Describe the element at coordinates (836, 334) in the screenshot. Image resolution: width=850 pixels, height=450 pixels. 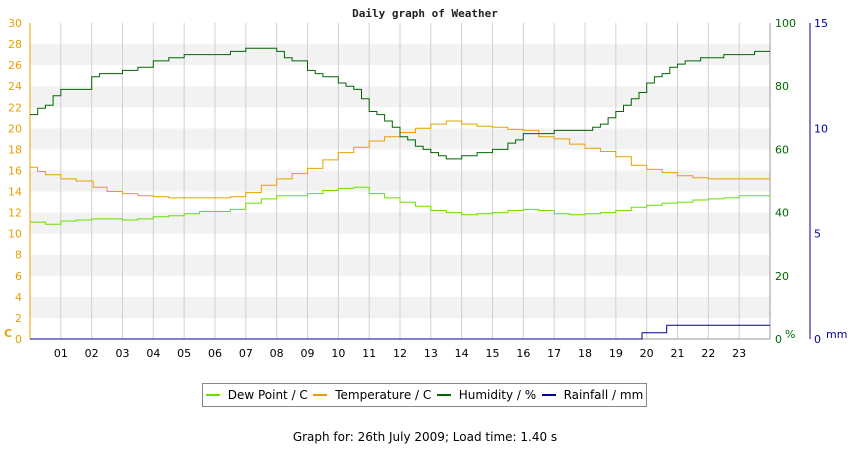
I see `far-right-axis-unit: mm` at that location.